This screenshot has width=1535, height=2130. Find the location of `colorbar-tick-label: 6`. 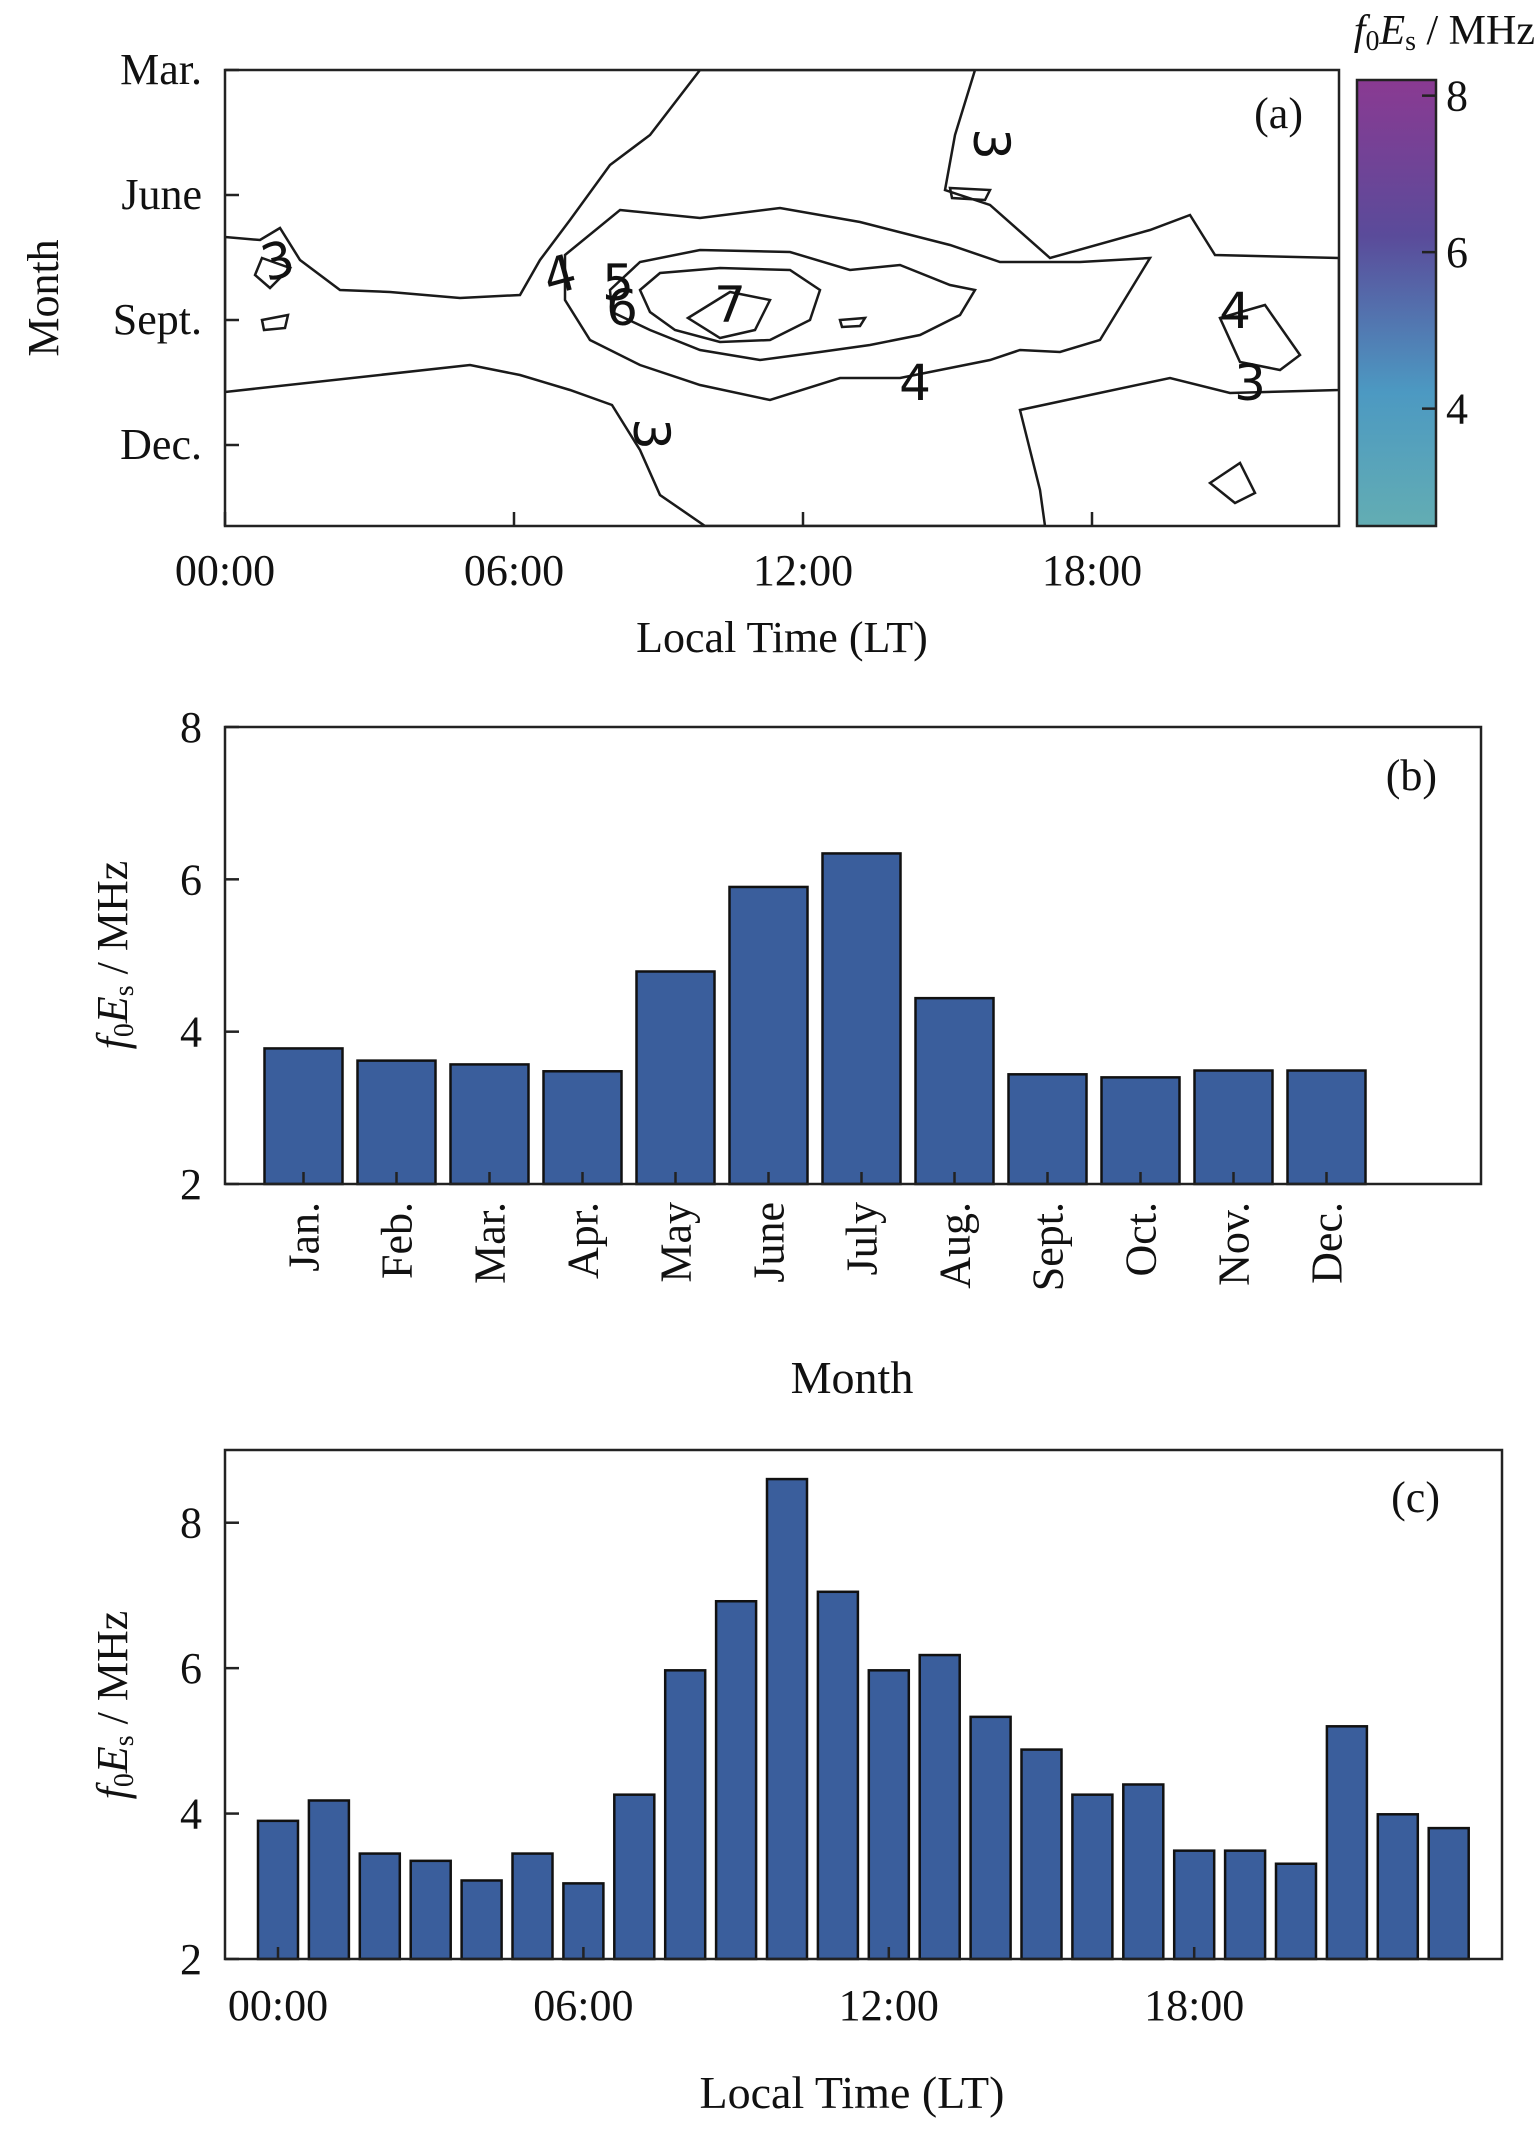

colorbar-tick-label: 6 is located at coordinates (1457, 252).